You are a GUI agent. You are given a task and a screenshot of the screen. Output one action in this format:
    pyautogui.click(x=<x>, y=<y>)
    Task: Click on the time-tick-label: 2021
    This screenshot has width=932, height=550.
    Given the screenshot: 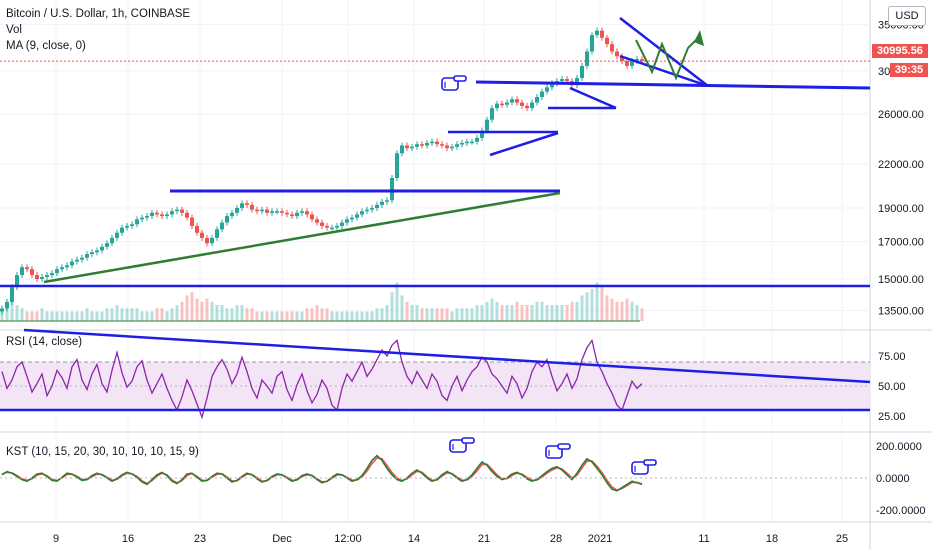 What is the action you would take?
    pyautogui.click(x=600, y=539)
    